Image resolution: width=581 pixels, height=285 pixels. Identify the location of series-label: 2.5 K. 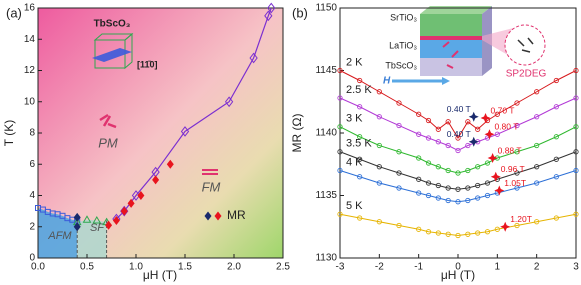
(359, 90).